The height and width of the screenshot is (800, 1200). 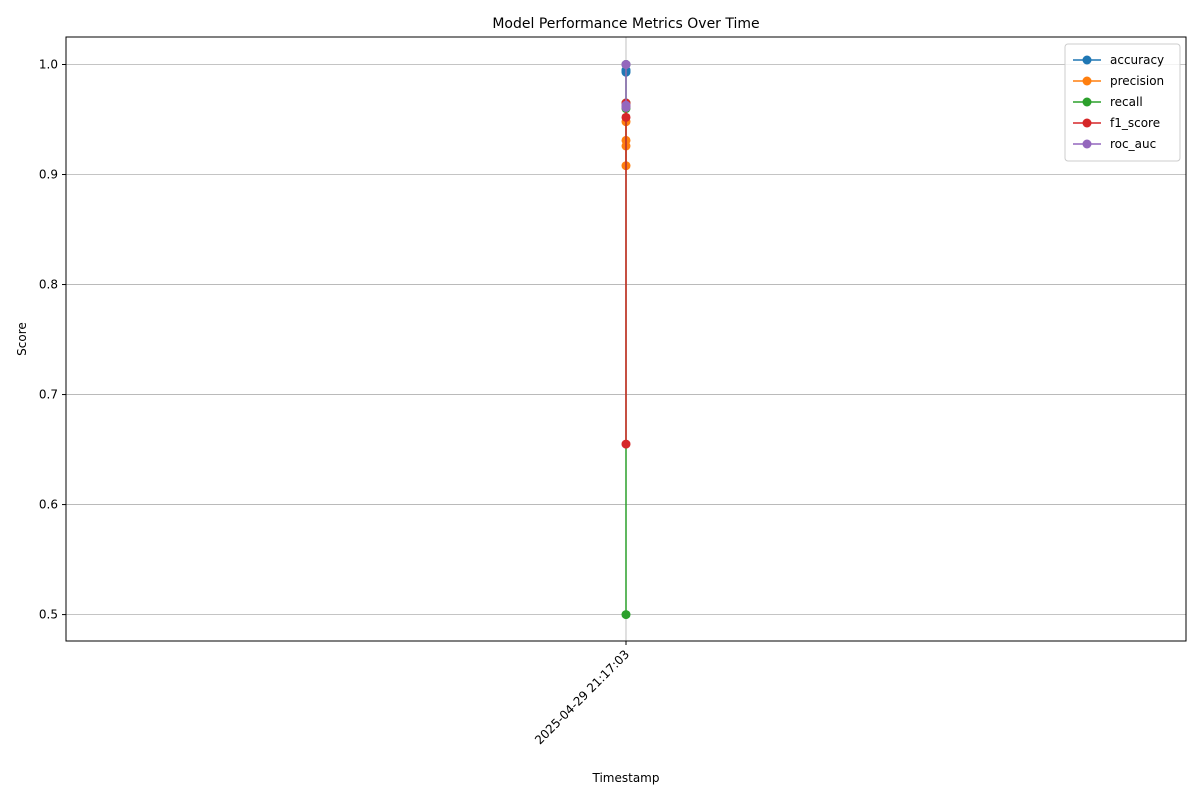 What do you see at coordinates (1133, 144) in the screenshot?
I see `legend-label: roc_auc` at bounding box center [1133, 144].